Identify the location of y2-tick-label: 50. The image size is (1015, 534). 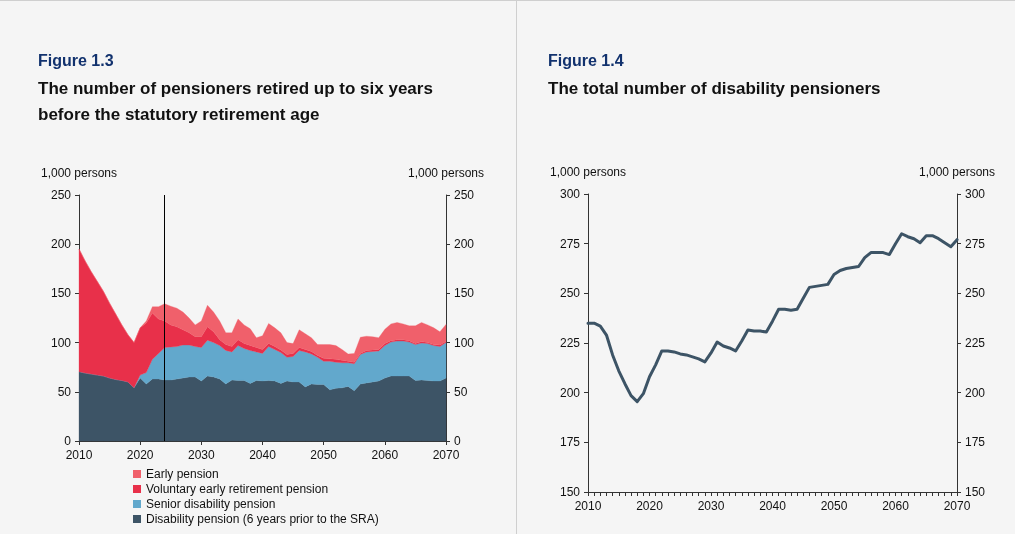
(461, 391).